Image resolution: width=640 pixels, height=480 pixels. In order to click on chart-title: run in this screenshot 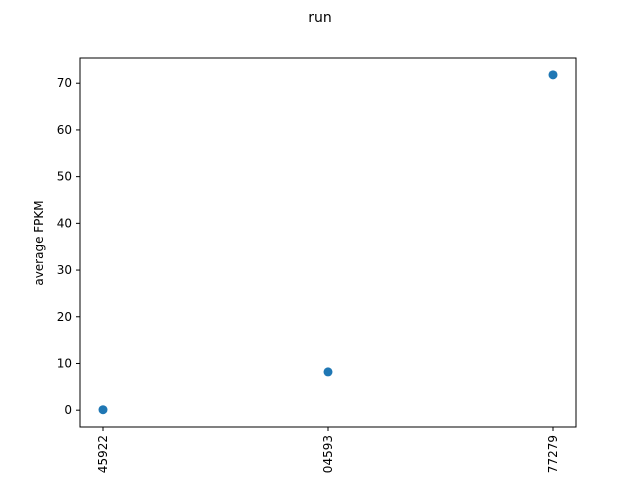, I will do `click(320, 18)`.